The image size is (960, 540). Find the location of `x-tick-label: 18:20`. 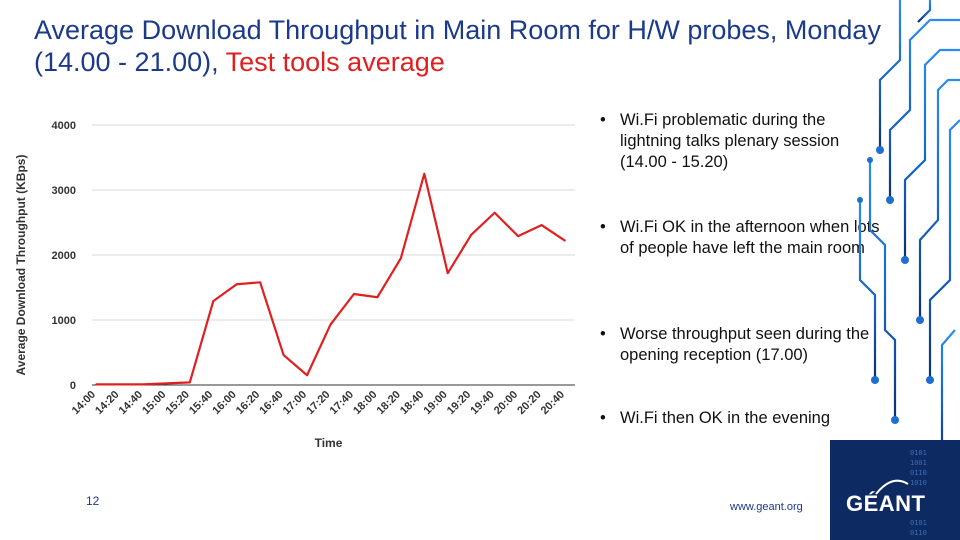

x-tick-label: 18:20 is located at coordinates (389, 403).